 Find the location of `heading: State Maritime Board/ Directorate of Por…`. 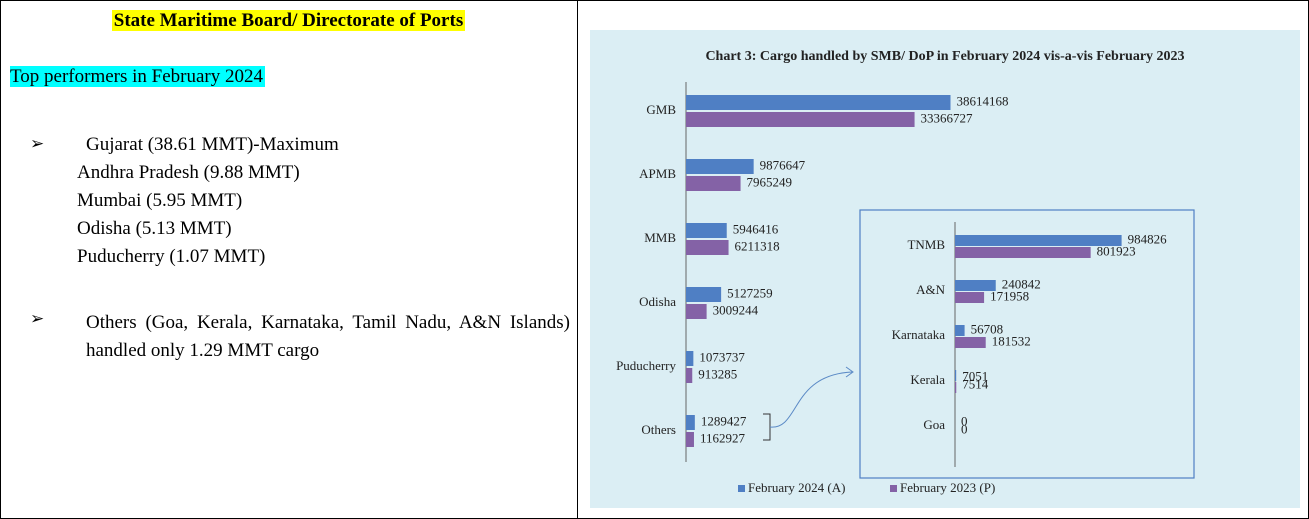

heading: State Maritime Board/ Directorate of Por… is located at coordinates (288, 21).